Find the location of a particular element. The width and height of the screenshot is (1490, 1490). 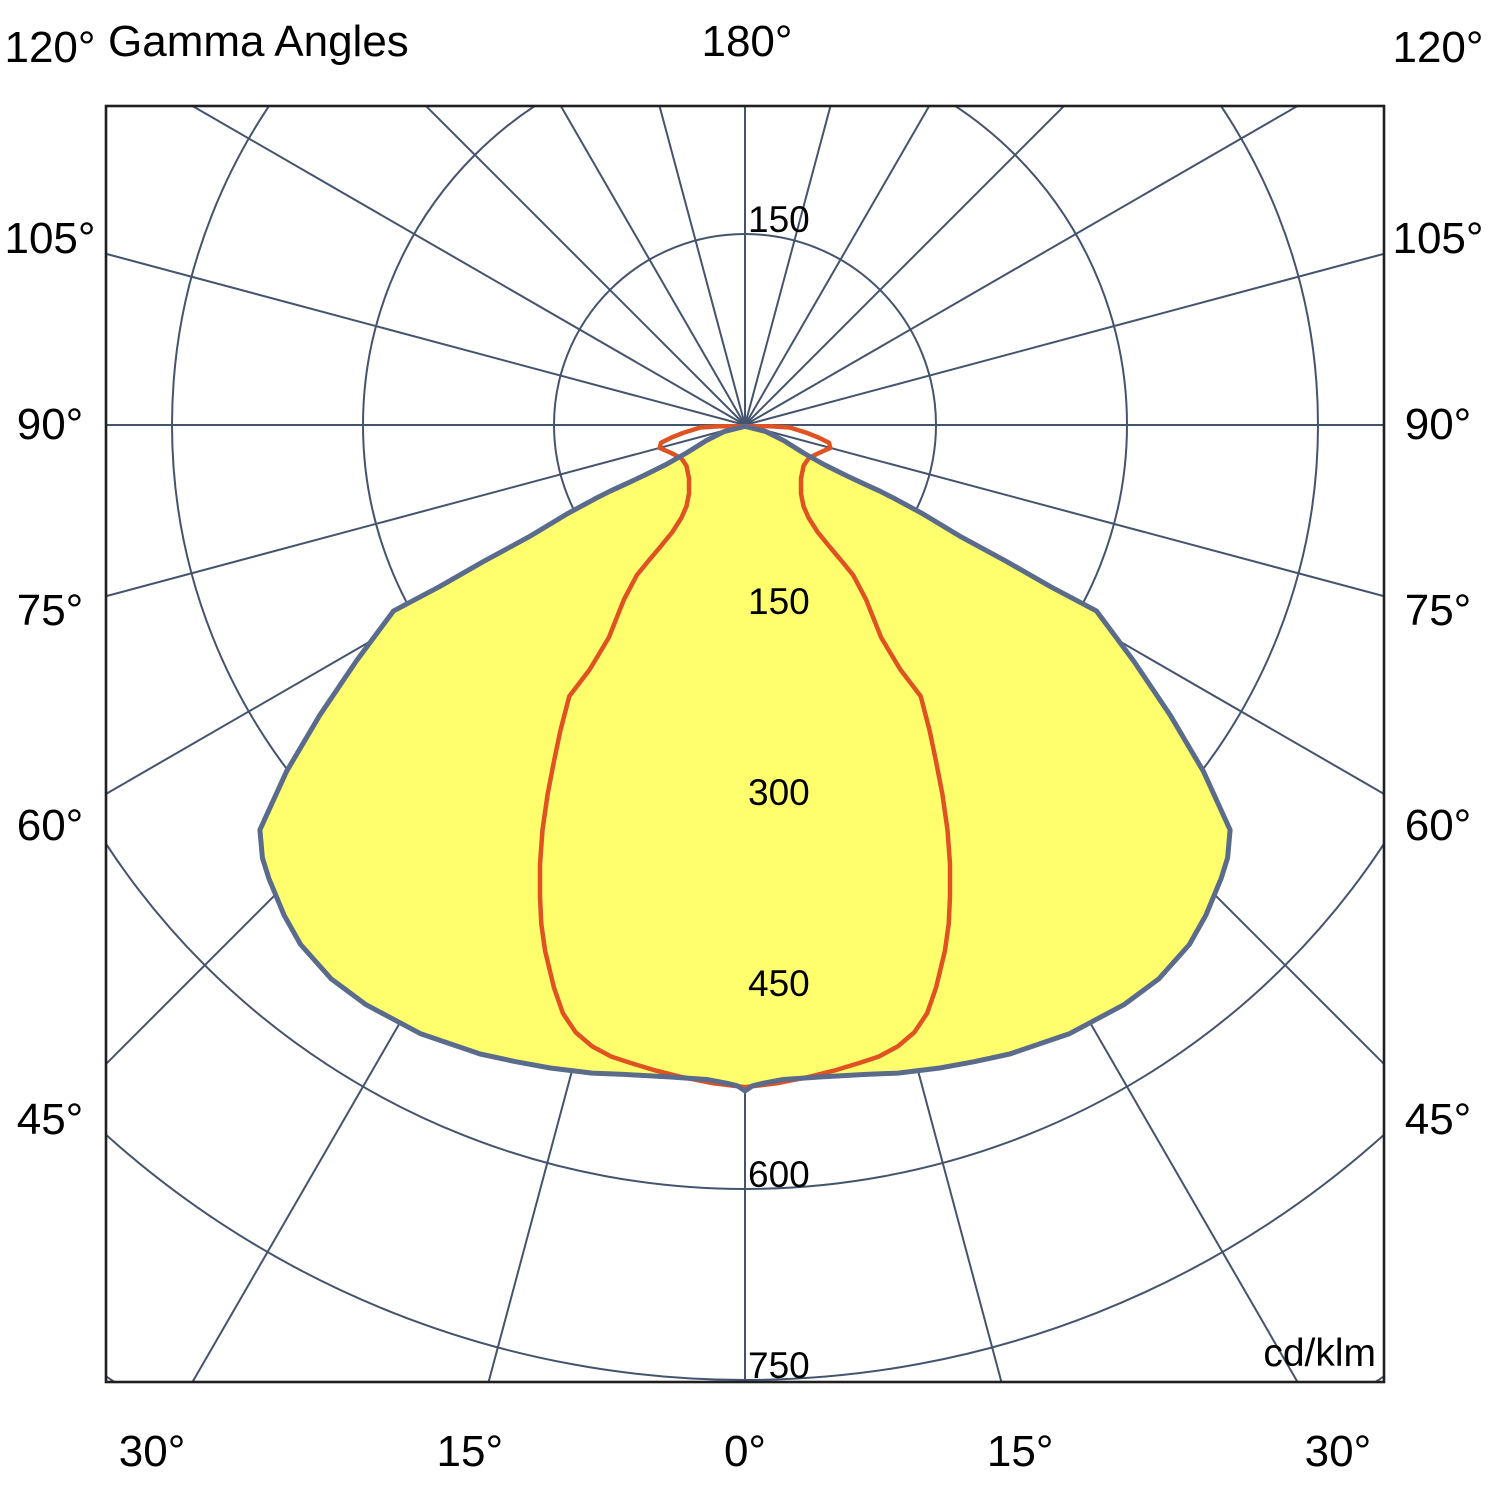

side-angle-label-right: 105° is located at coordinates (1438, 238).